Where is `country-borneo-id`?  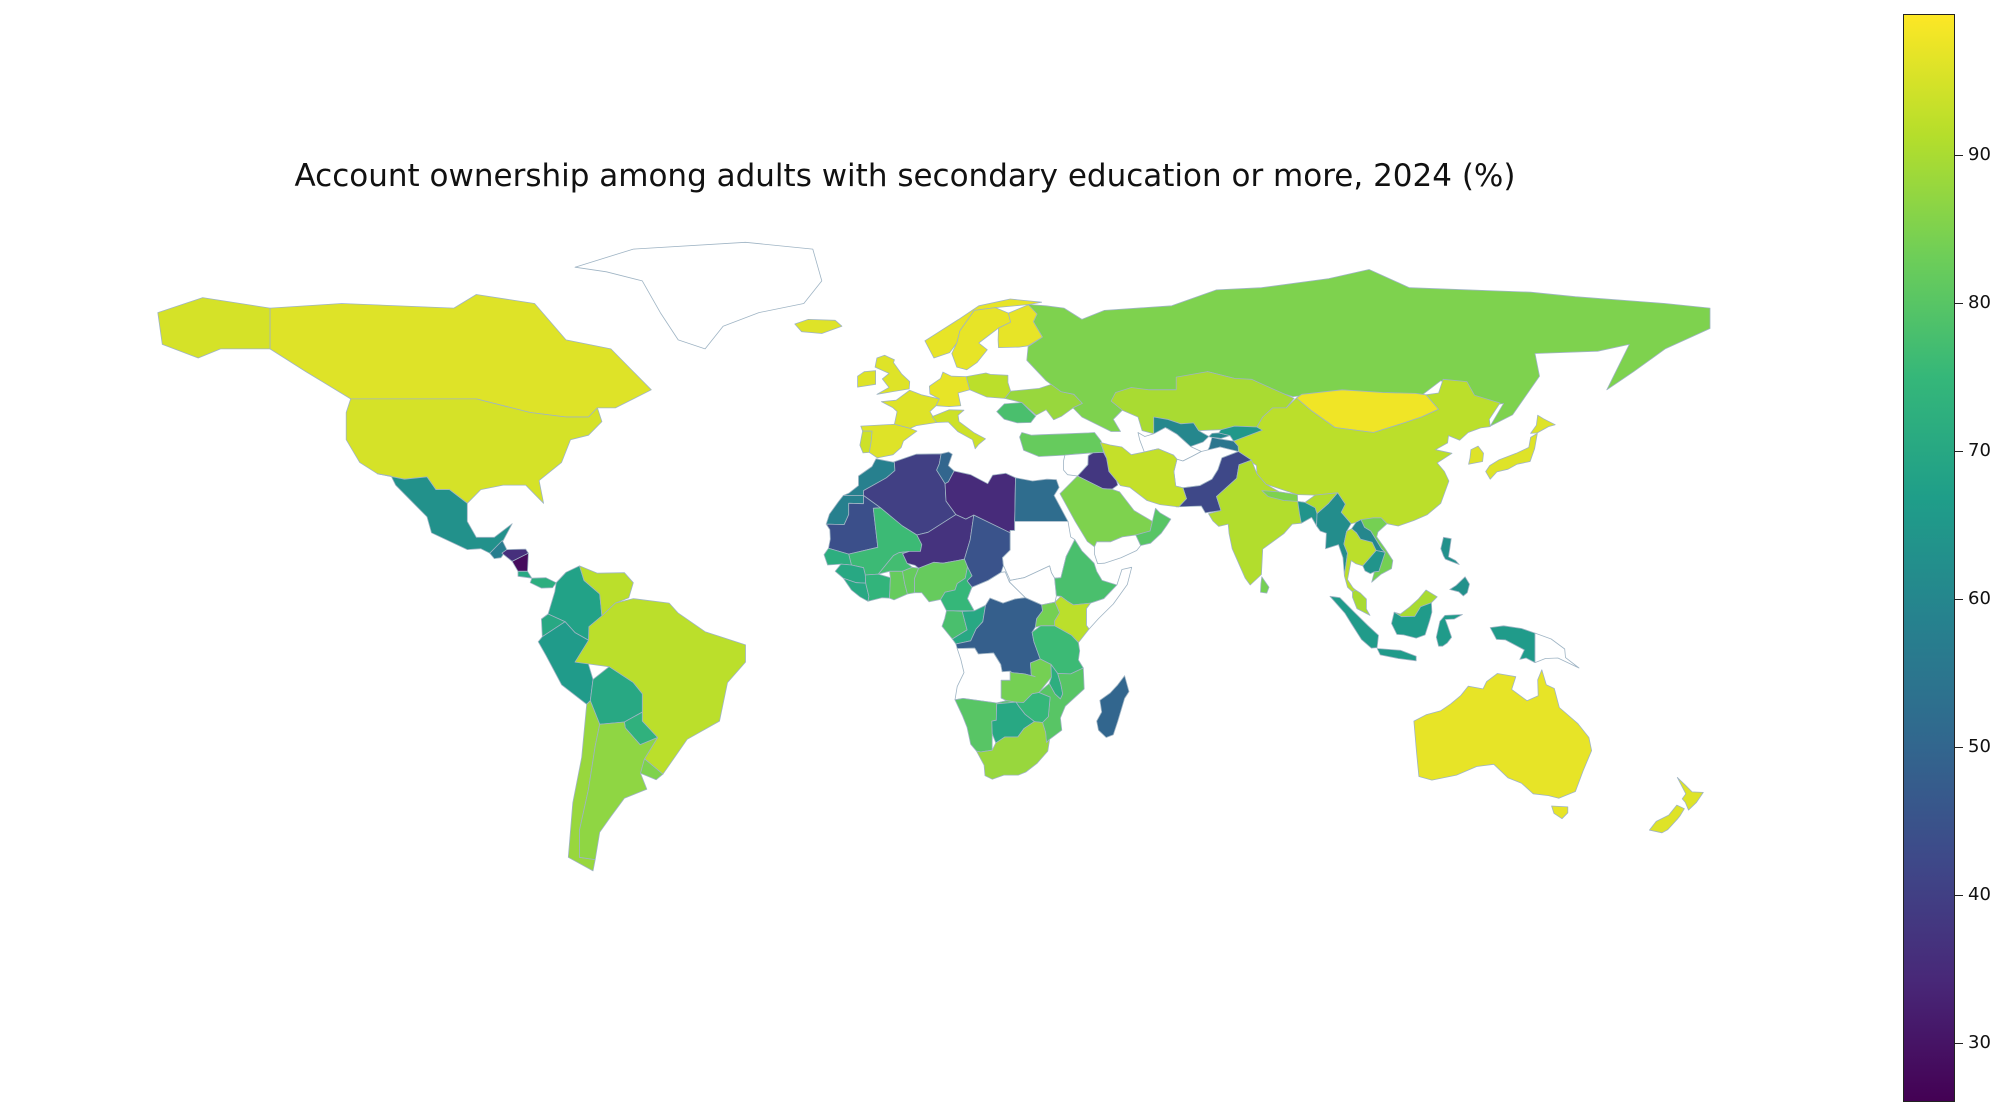 country-borneo-id is located at coordinates (1412, 620).